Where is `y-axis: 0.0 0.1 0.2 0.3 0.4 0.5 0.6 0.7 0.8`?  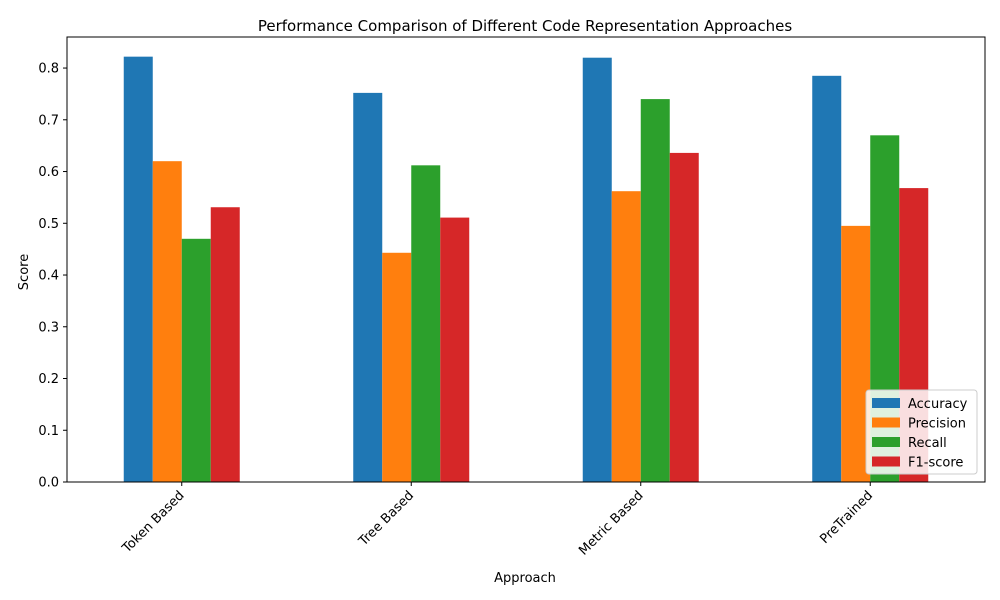 y-axis: 0.0 0.1 0.2 0.3 0.4 0.5 0.6 0.7 0.8 is located at coordinates (52, 276).